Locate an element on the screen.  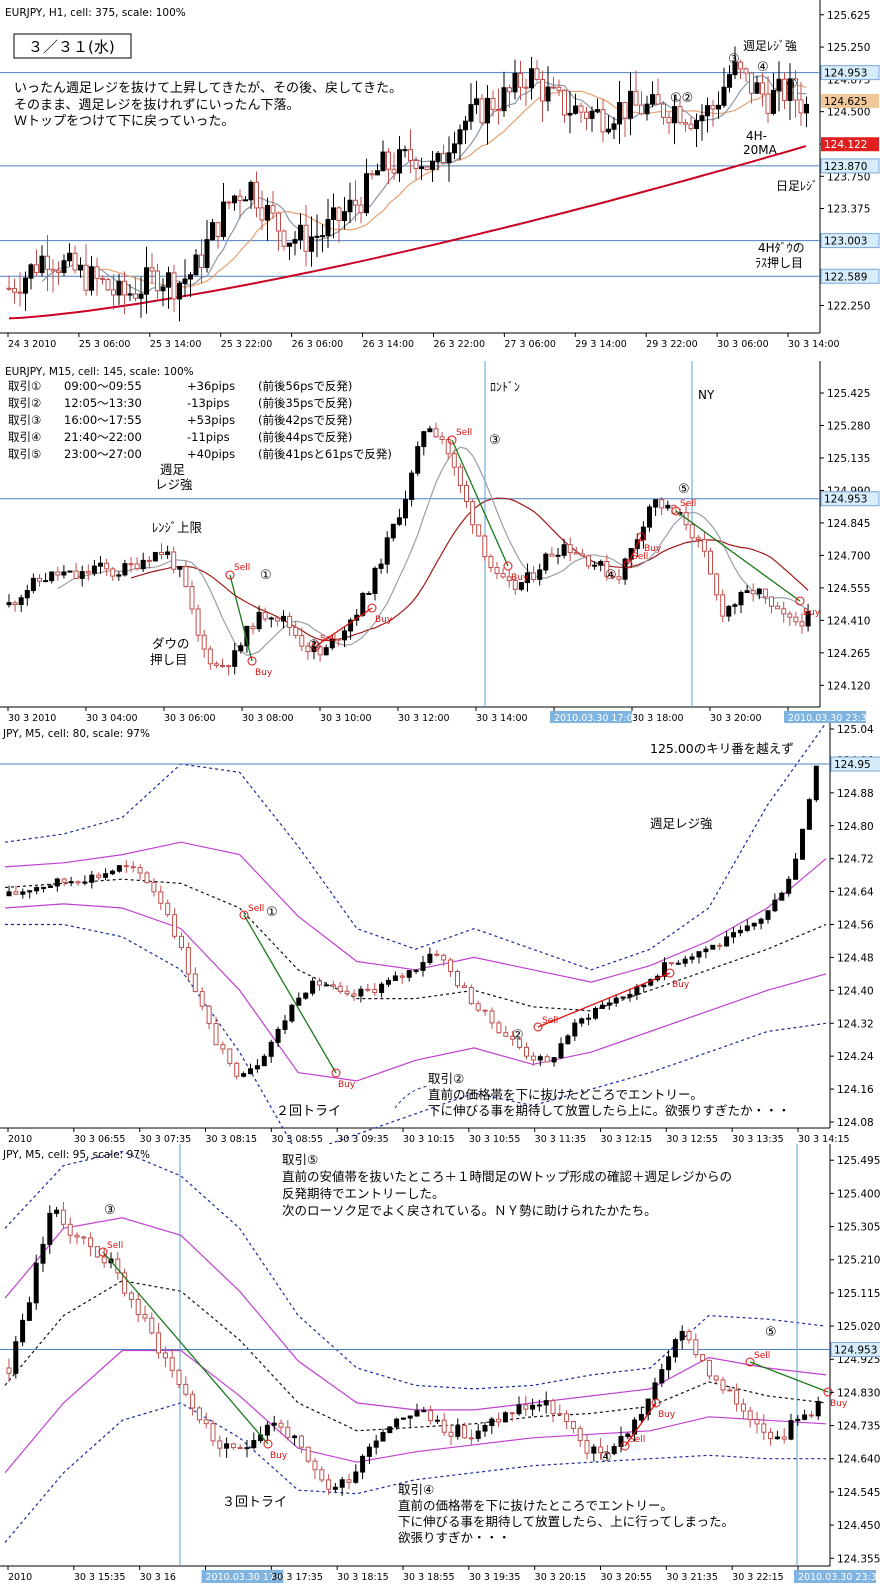
marker-4: ④ is located at coordinates (611, 575).